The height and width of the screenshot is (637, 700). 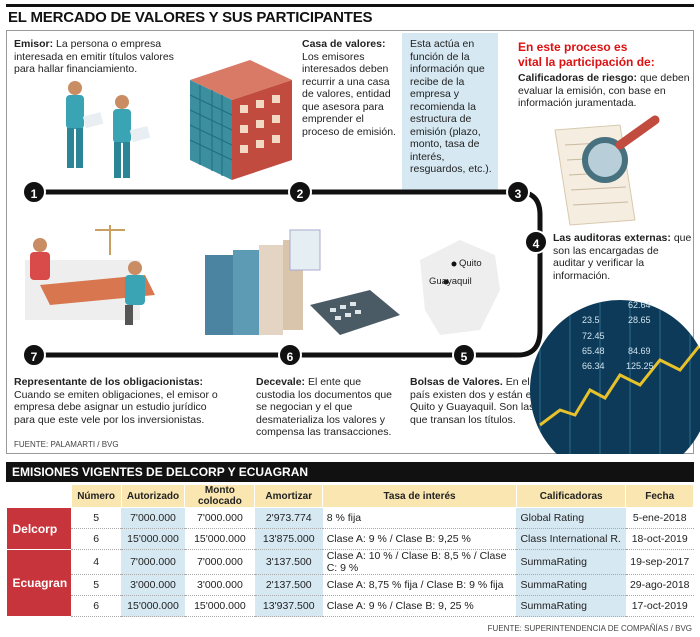 What do you see at coordinates (419, 539) in the screenshot?
I see `cell: Clase A: 9 % / Clase B: 9,25 %` at bounding box center [419, 539].